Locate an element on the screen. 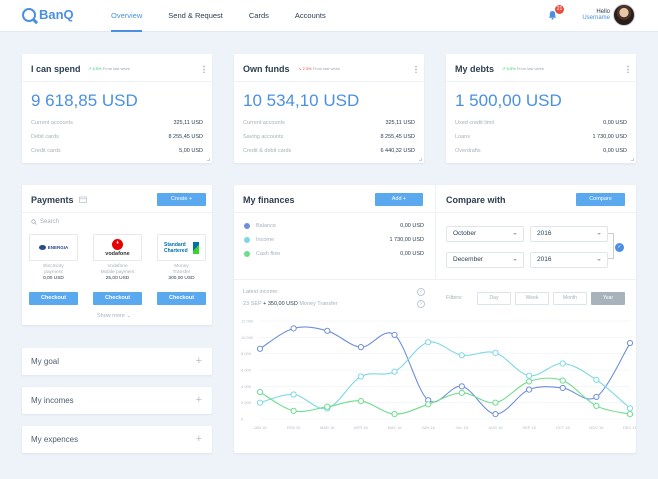 The image size is (658, 479). legend-income: Income 1 730,00 USD is located at coordinates (334, 240).